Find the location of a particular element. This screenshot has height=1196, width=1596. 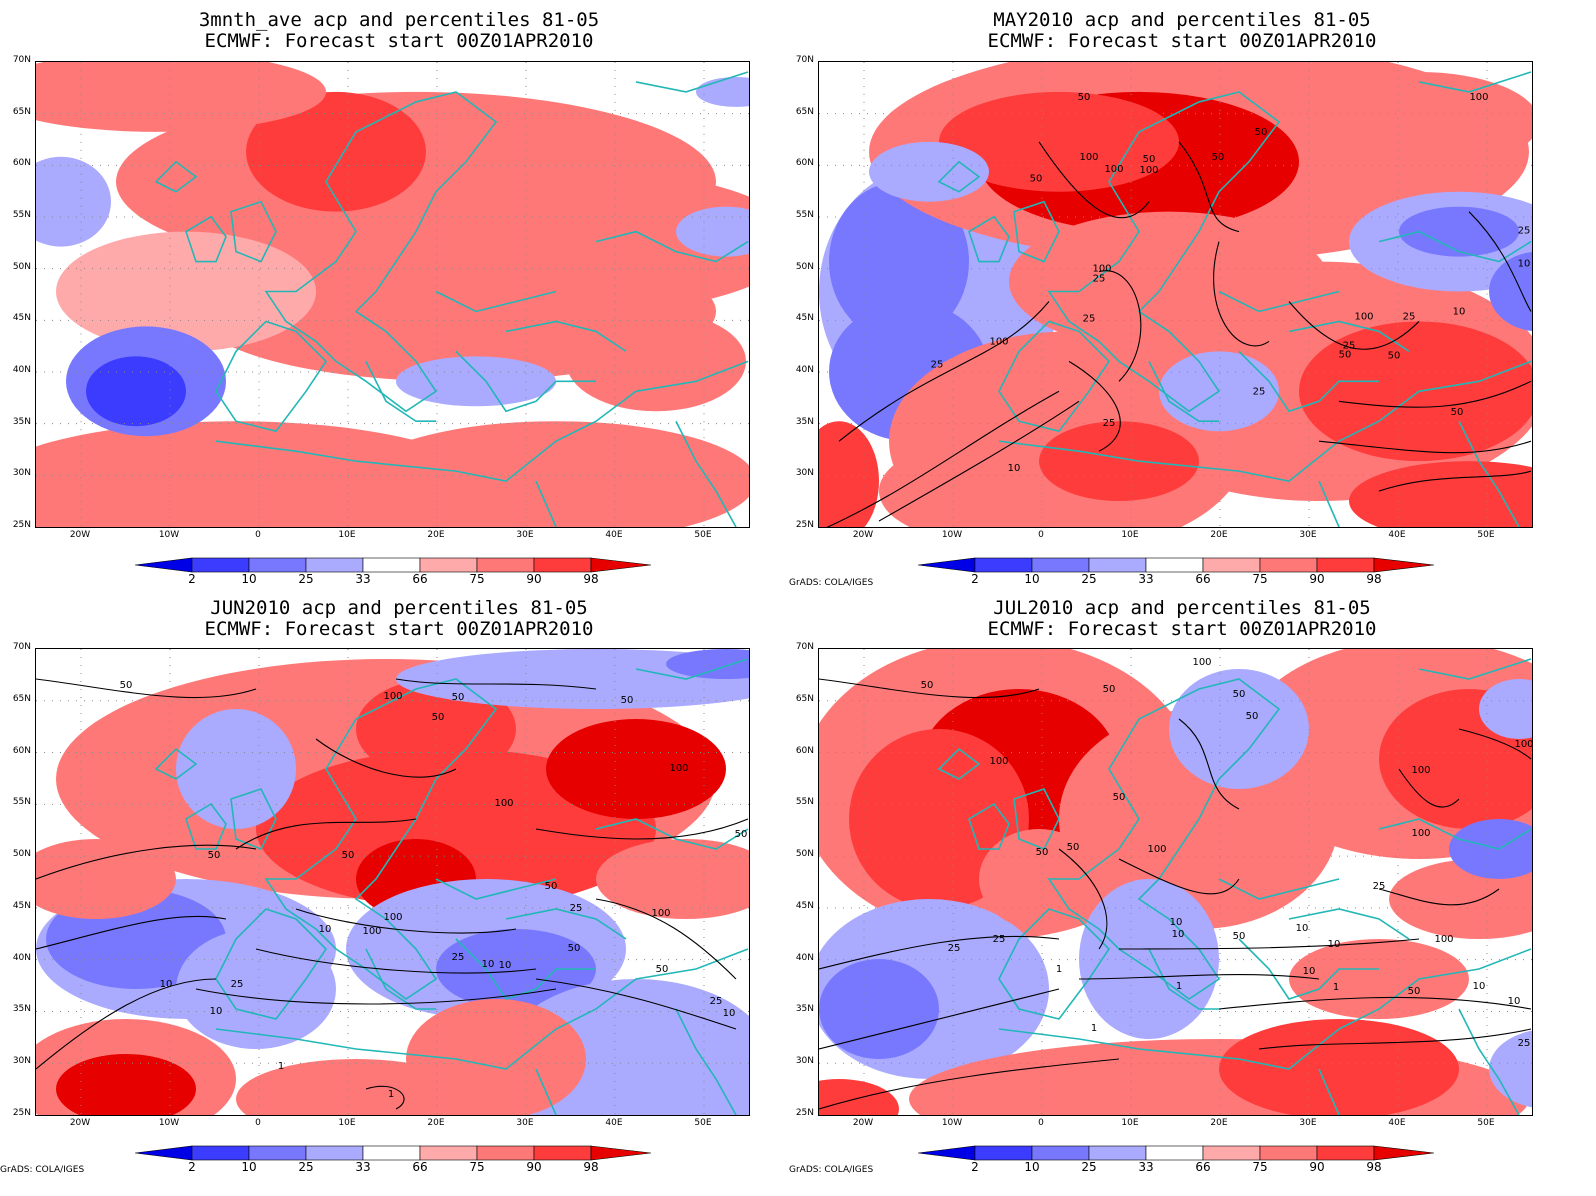

lat-tick-label: 40N is located at coordinates (804, 957).